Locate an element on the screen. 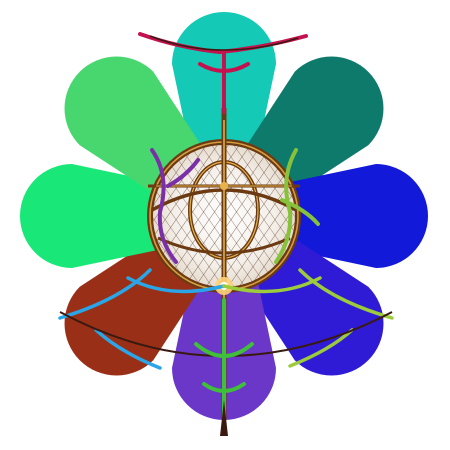 The width and height of the screenshot is (450, 450). sigil-lower-left-branch is located at coordinates (142, 319).